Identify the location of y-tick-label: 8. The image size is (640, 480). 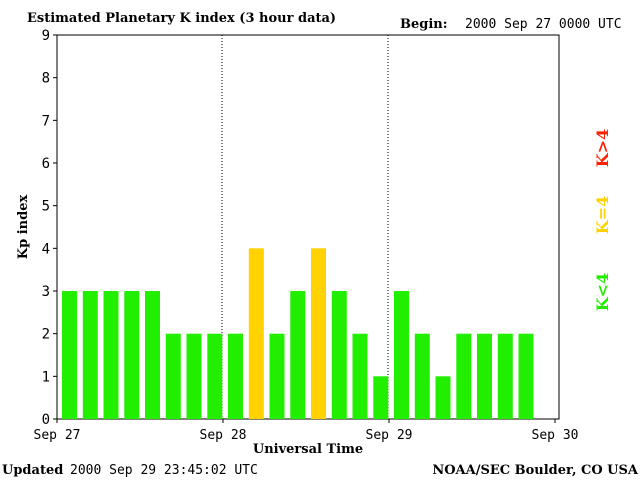
(46, 79).